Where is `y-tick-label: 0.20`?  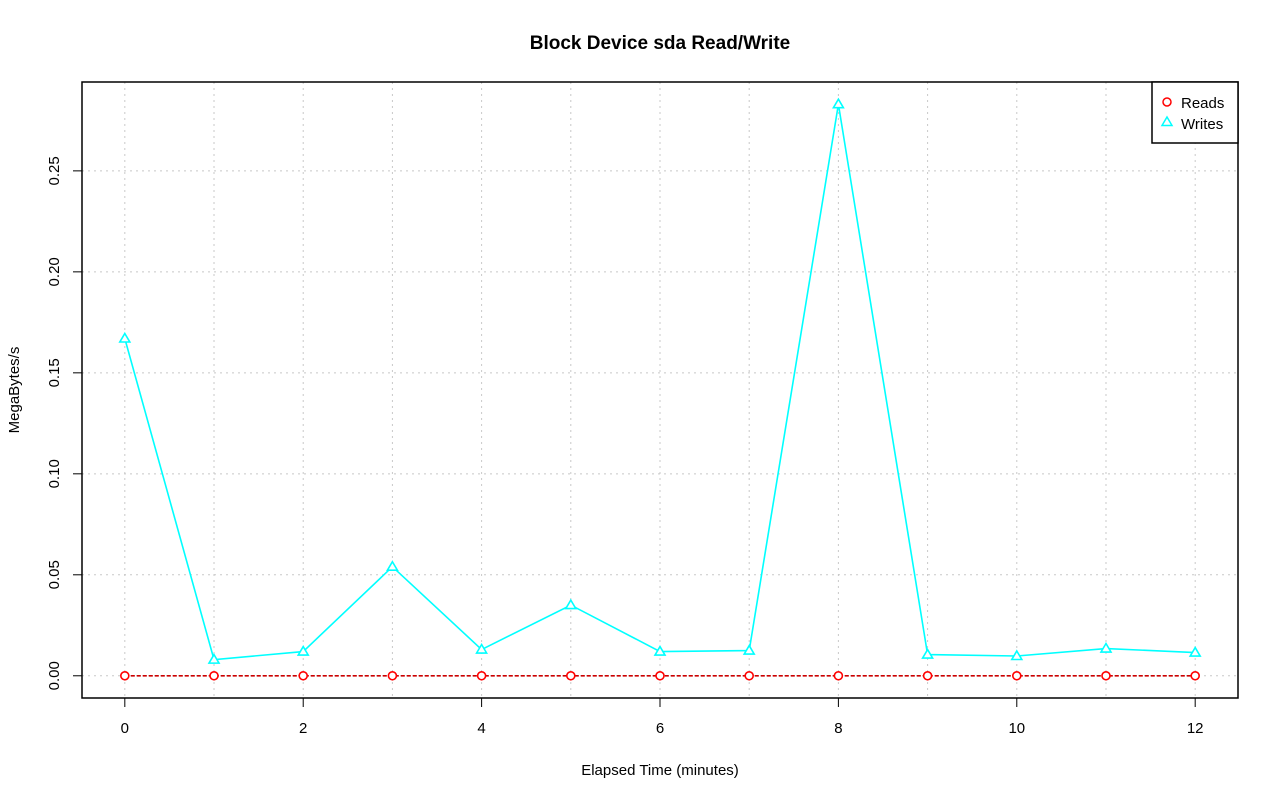 y-tick-label: 0.20 is located at coordinates (54, 271).